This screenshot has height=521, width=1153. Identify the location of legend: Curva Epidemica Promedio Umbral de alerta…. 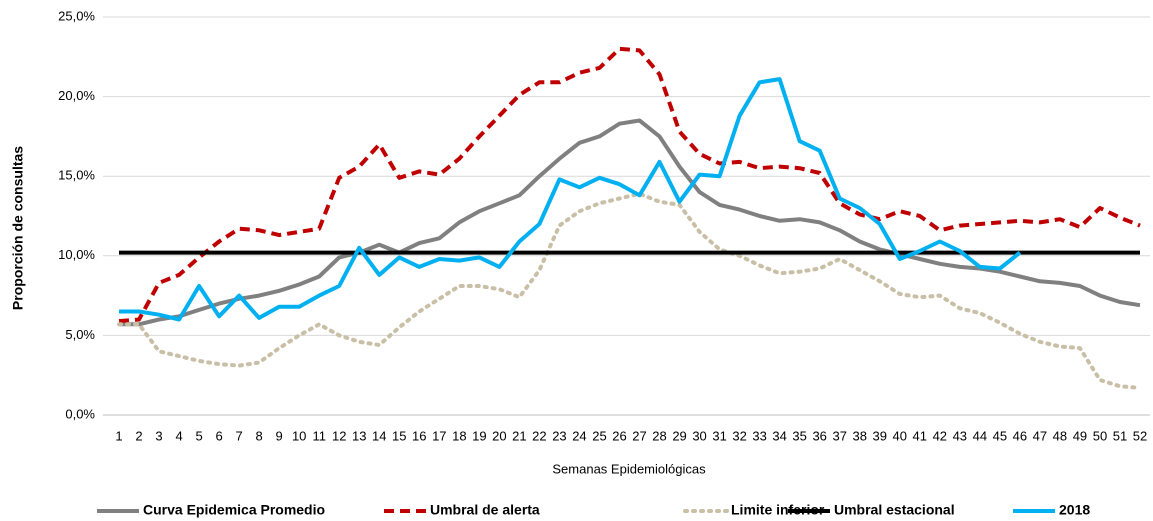
(593, 510).